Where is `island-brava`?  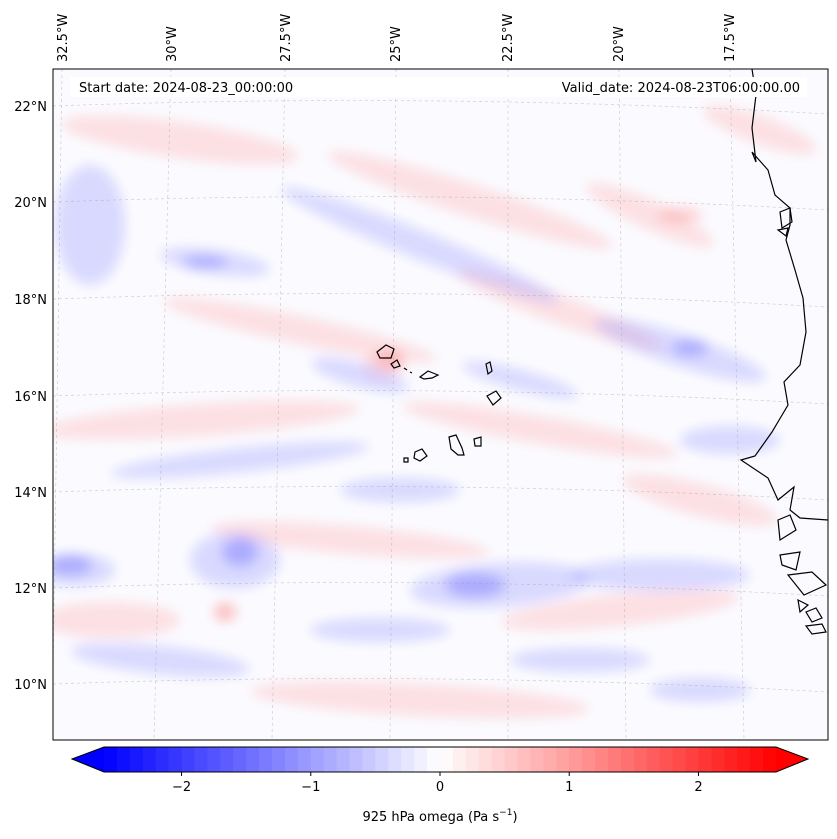
island-brava is located at coordinates (406, 460).